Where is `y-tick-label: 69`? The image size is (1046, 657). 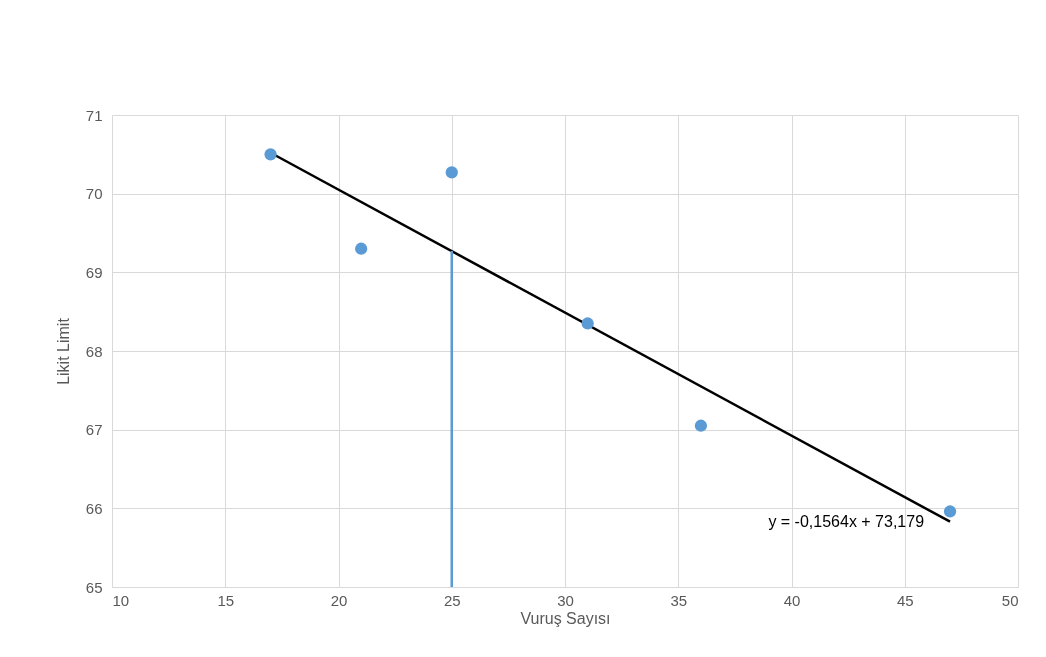
y-tick-label: 69 is located at coordinates (94, 272).